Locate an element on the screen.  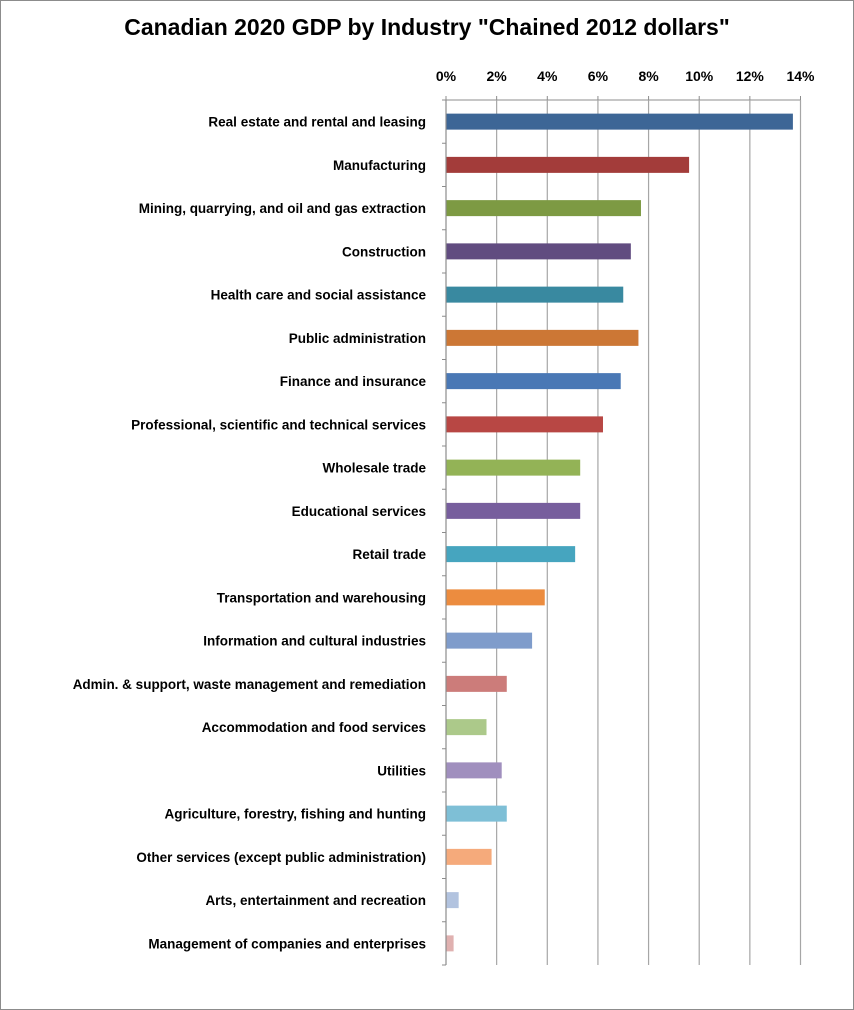
category-label: Retail trade is located at coordinates (389, 554).